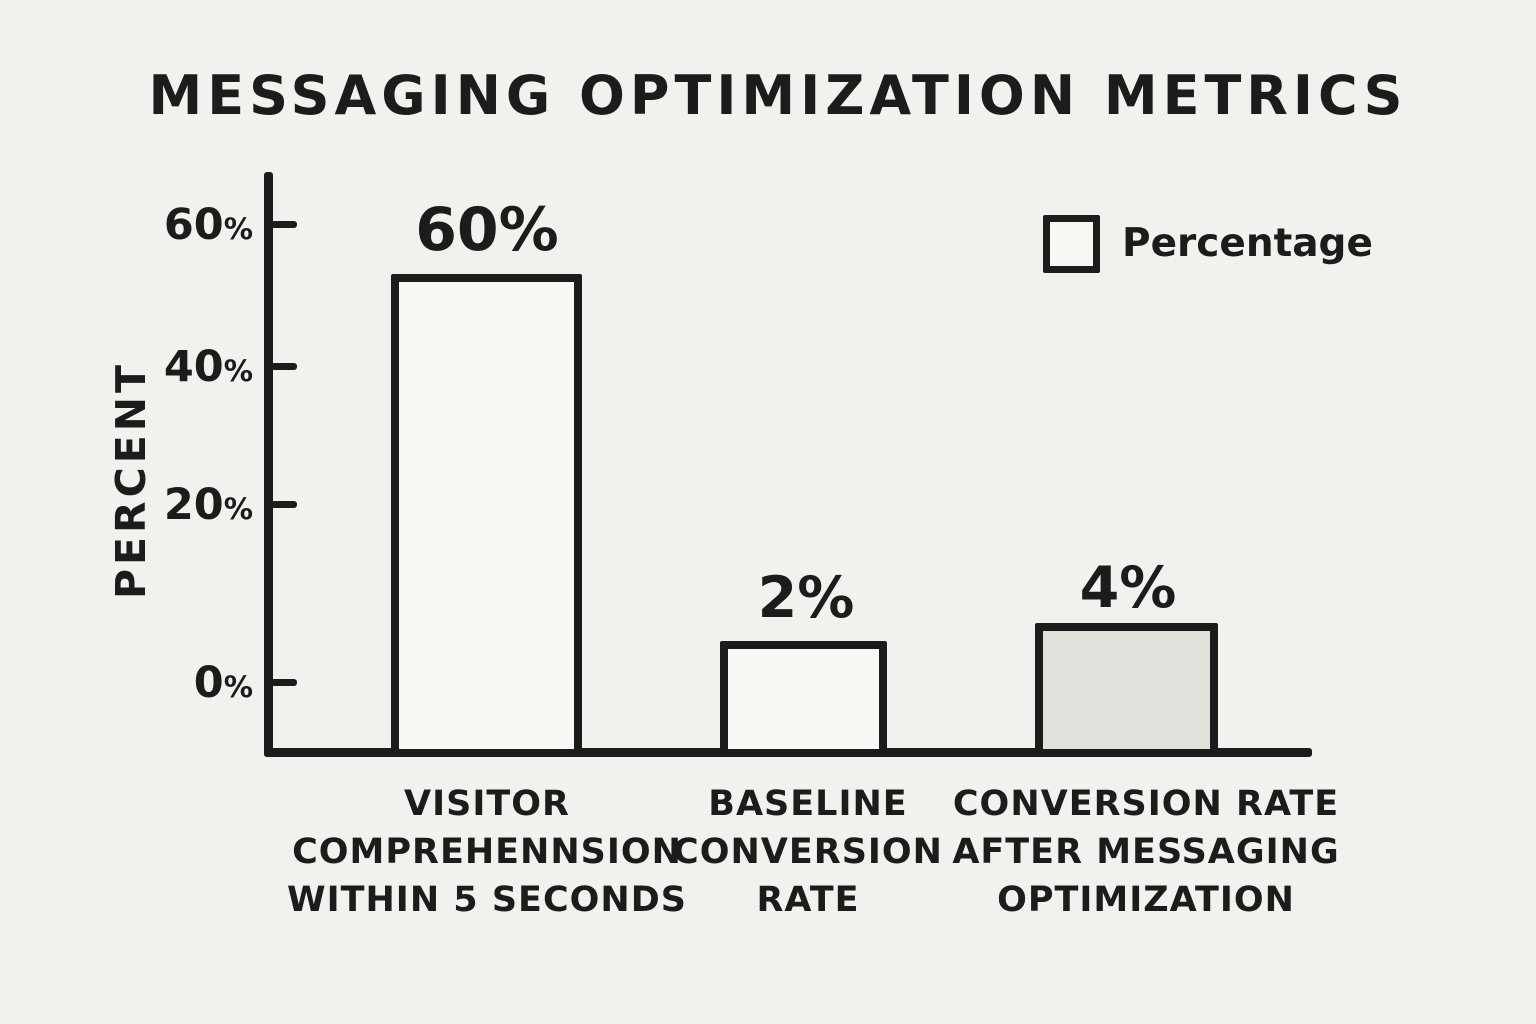 The width and height of the screenshot is (1536, 1024). Describe the element at coordinates (1071, 244) in the screenshot. I see `legend-swatch` at that location.